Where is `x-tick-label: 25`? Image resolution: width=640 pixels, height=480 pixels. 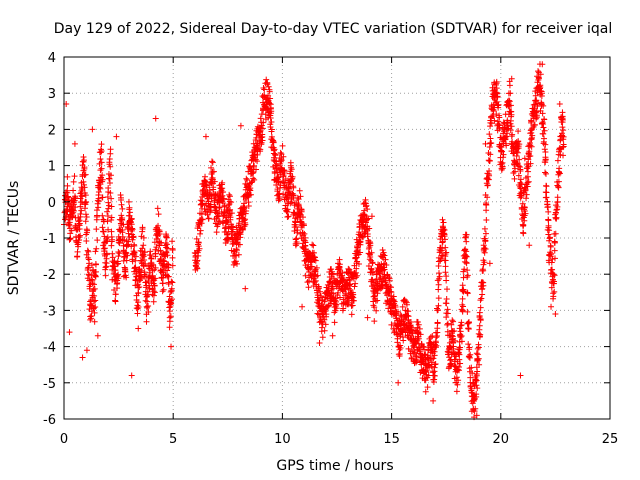
x-tick-label: 25 is located at coordinates (610, 439).